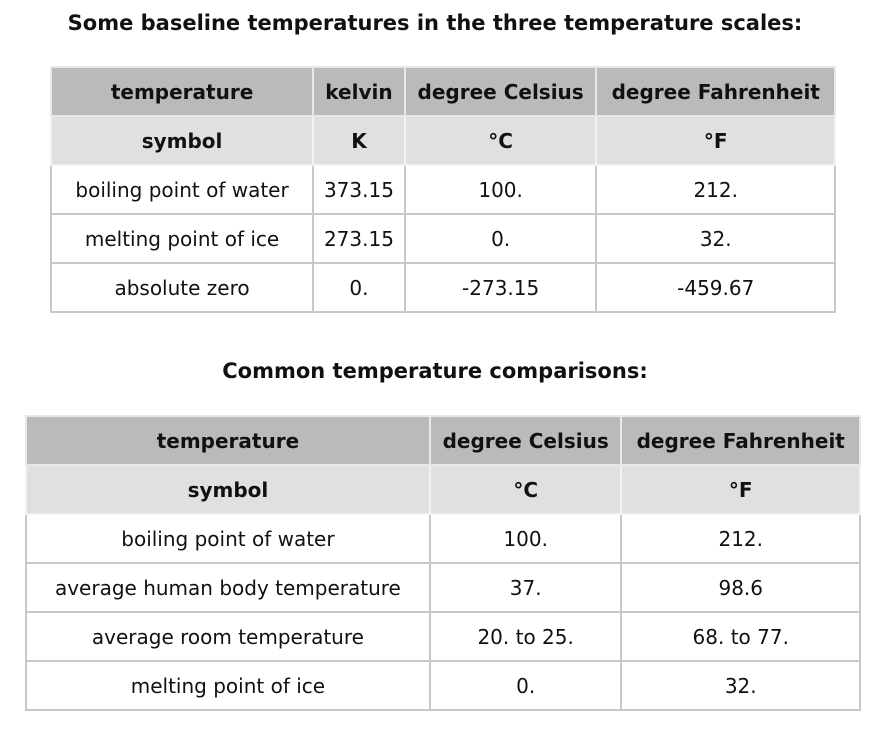 The width and height of the screenshot is (870, 739). I want to click on table-cell: 373.15, so click(359, 189).